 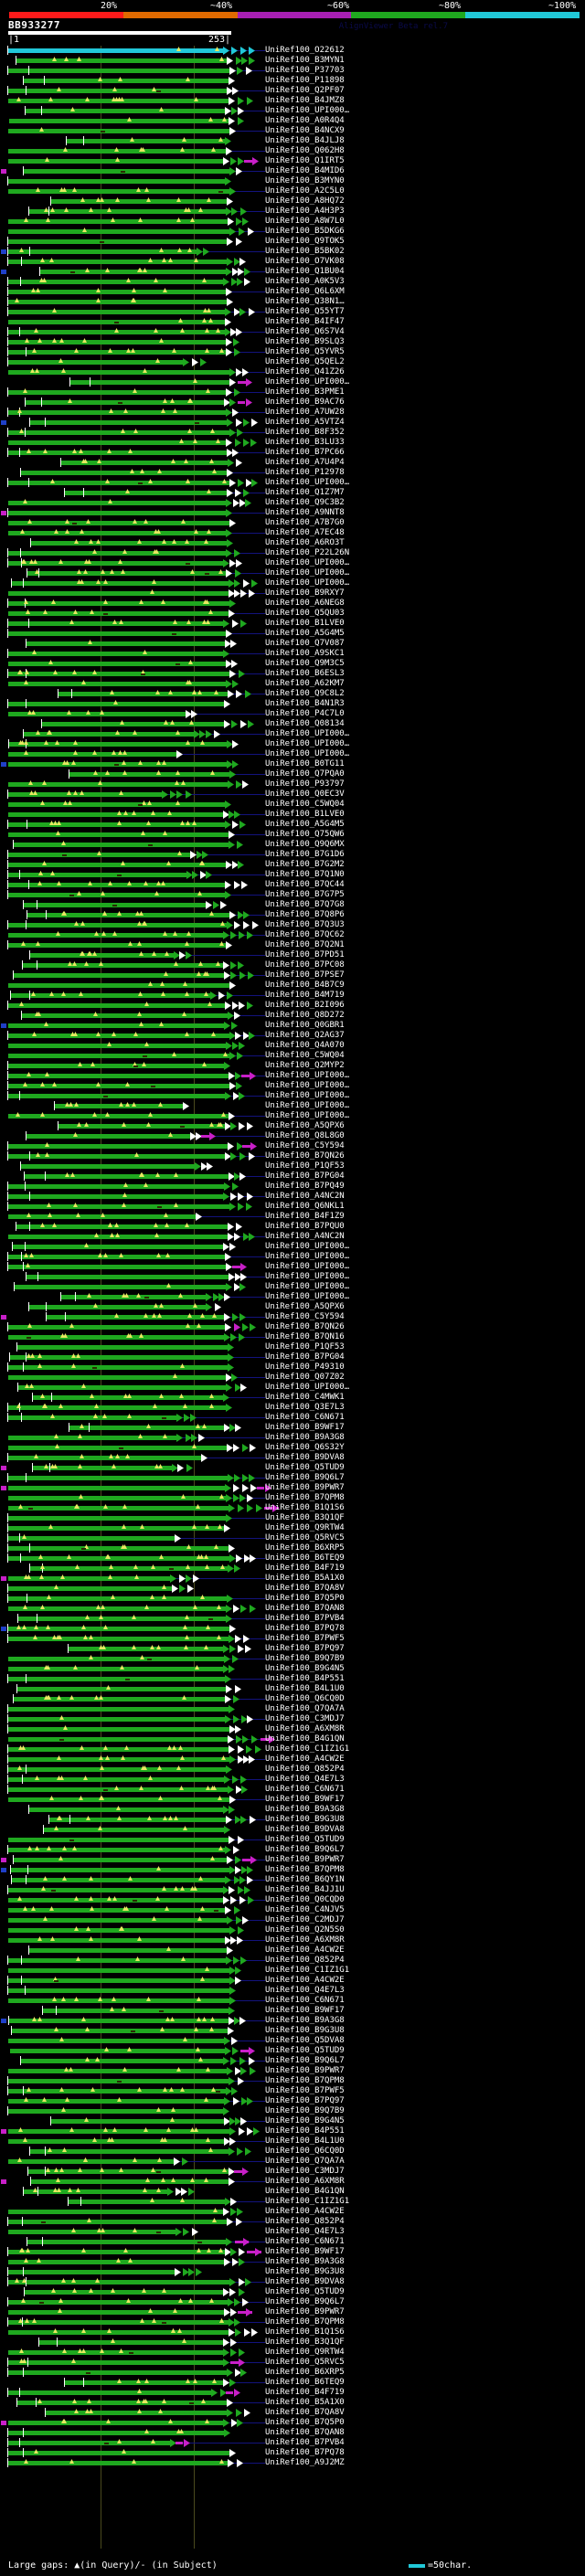 What do you see at coordinates (293, 1599) in the screenshot?
I see `alignment-row: UniRef100_B7Q5P0` at bounding box center [293, 1599].